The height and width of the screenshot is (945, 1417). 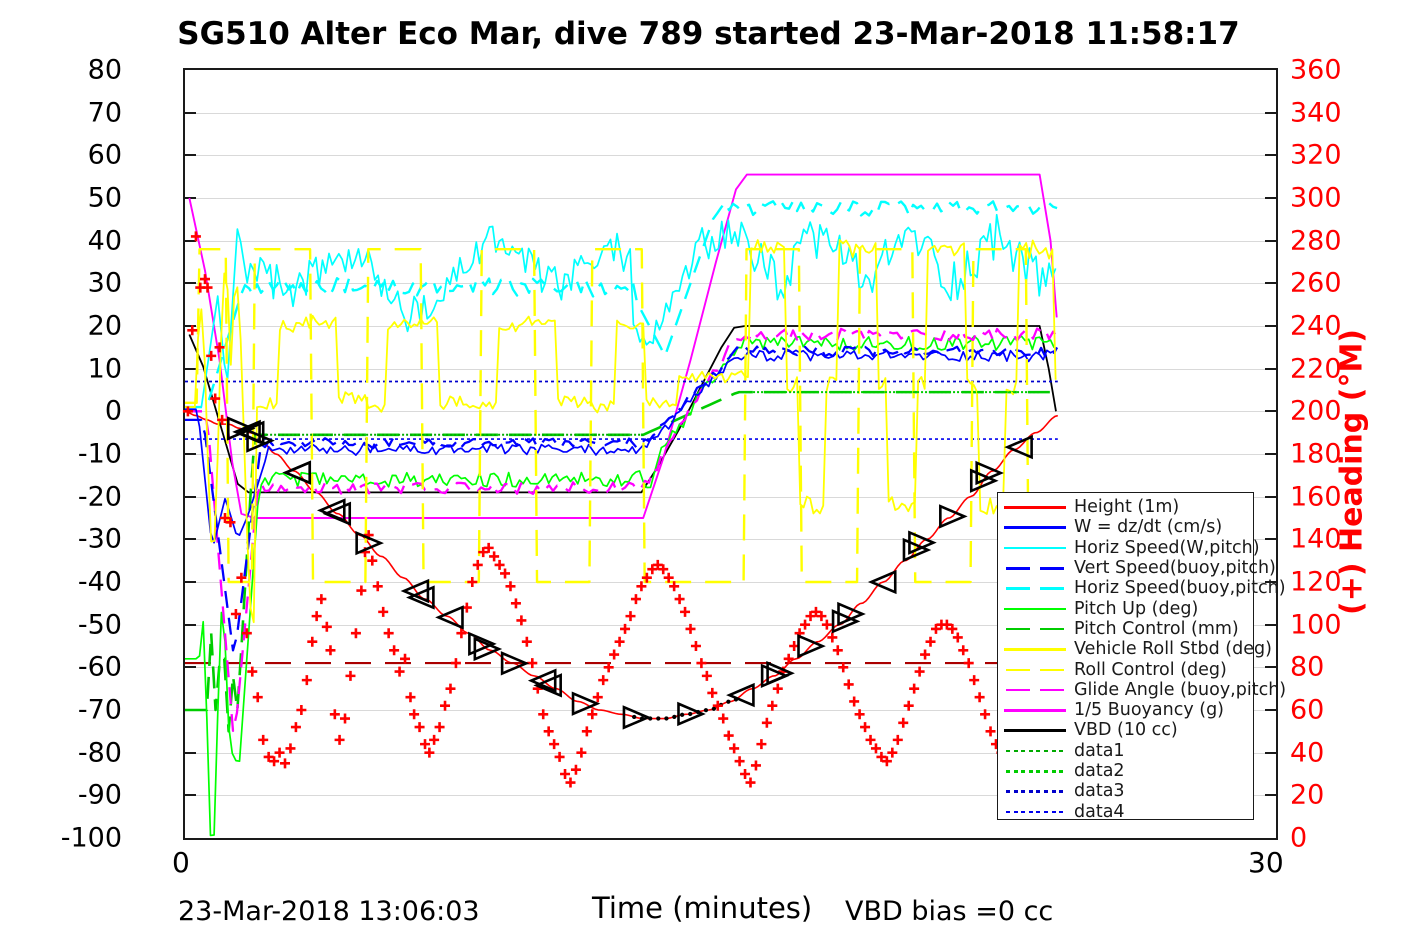 I want to click on legend-item: data2, so click(x=1125, y=771).